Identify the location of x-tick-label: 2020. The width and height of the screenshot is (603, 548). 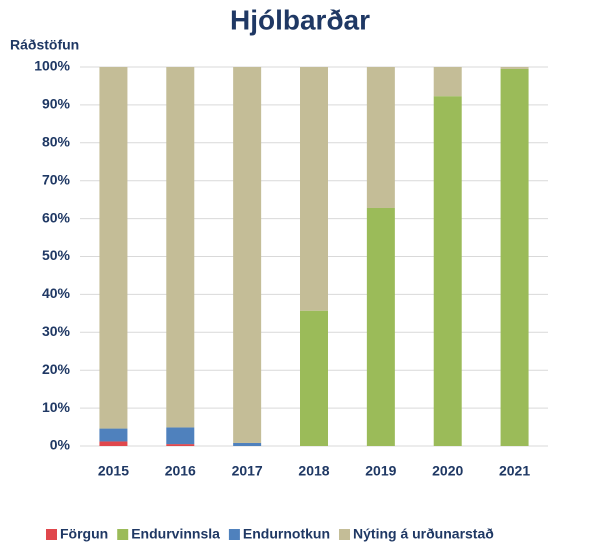
(447, 471).